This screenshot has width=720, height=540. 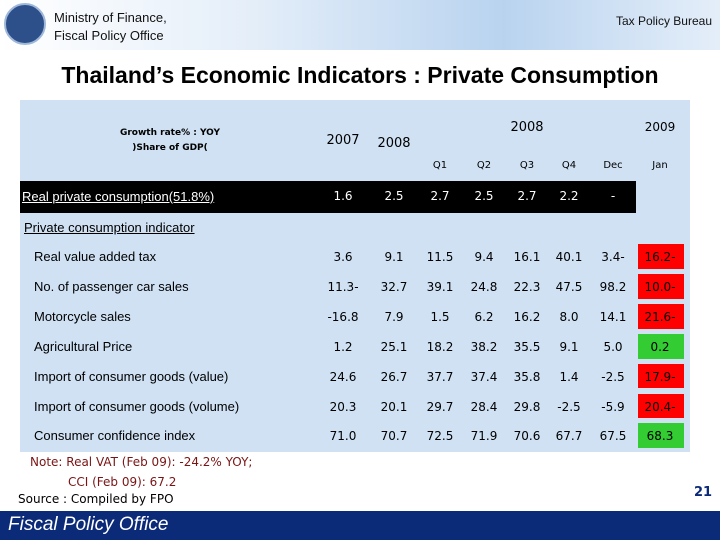 What do you see at coordinates (663, 21) in the screenshot?
I see `bureau: Tax Policy Bureau` at bounding box center [663, 21].